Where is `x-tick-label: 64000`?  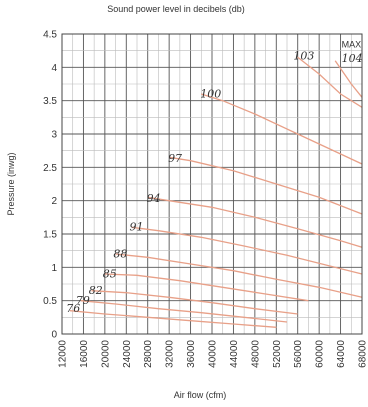
x-tick-label: 64000 is located at coordinates (341, 354).